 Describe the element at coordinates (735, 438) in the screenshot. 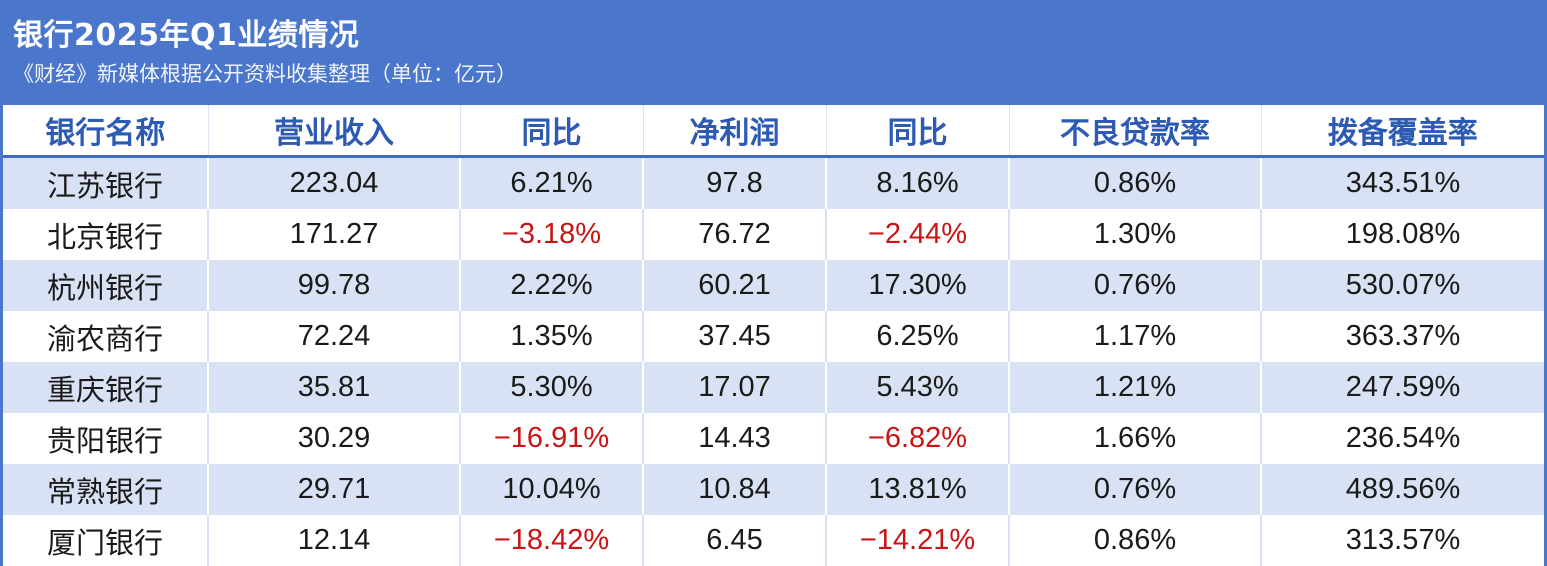

I see `net-profit-cell: 14.43` at that location.